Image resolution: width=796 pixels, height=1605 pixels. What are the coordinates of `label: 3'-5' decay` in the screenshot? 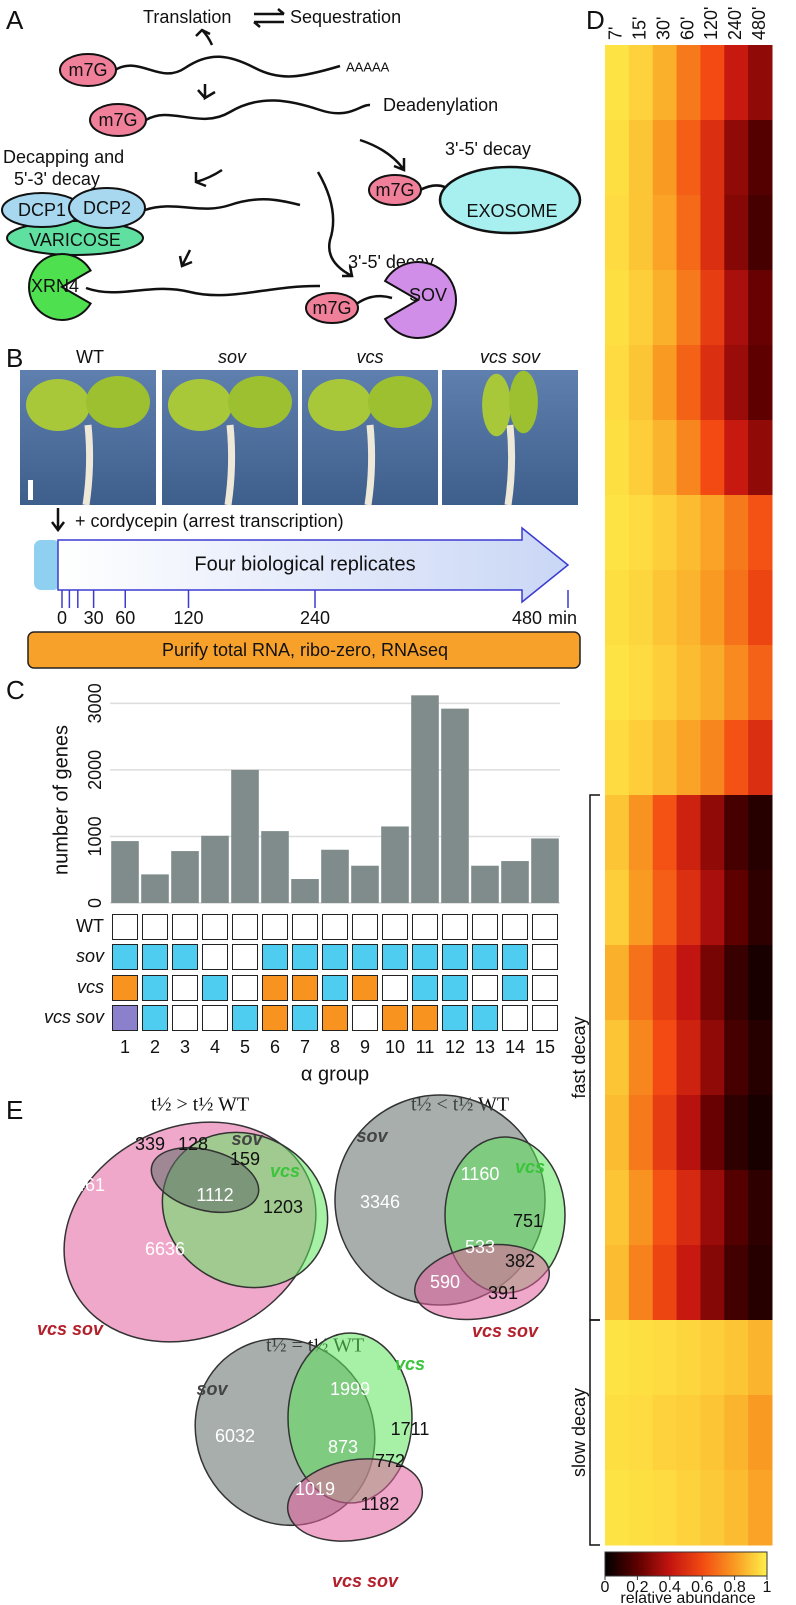 It's located at (488, 149).